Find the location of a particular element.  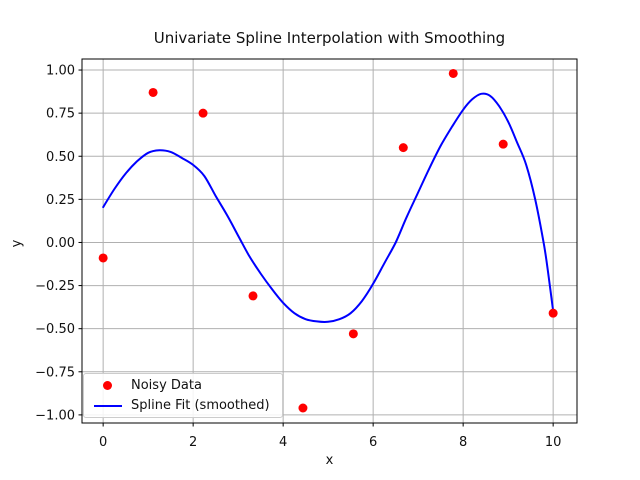

legend: Noisy Data Spline Fit (smoothed) is located at coordinates (183, 395).